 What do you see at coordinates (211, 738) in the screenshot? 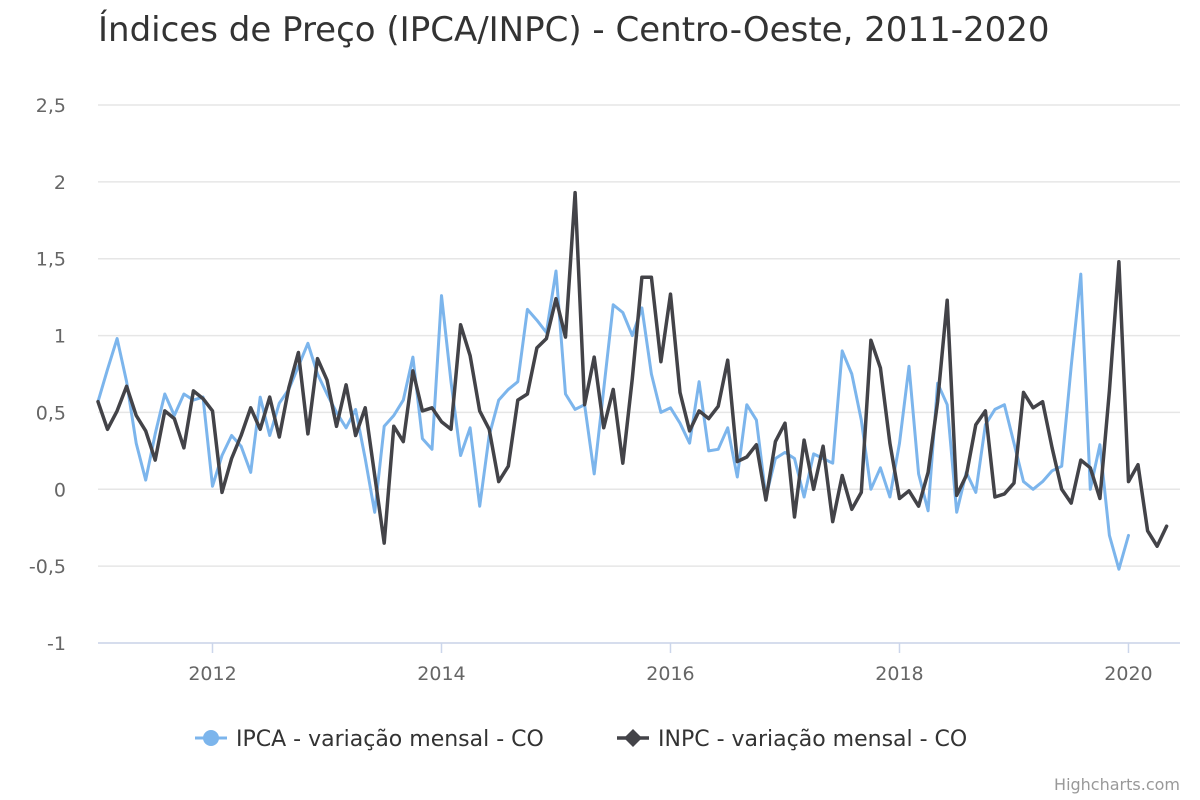
I see `legend-circle-marker-icon` at bounding box center [211, 738].